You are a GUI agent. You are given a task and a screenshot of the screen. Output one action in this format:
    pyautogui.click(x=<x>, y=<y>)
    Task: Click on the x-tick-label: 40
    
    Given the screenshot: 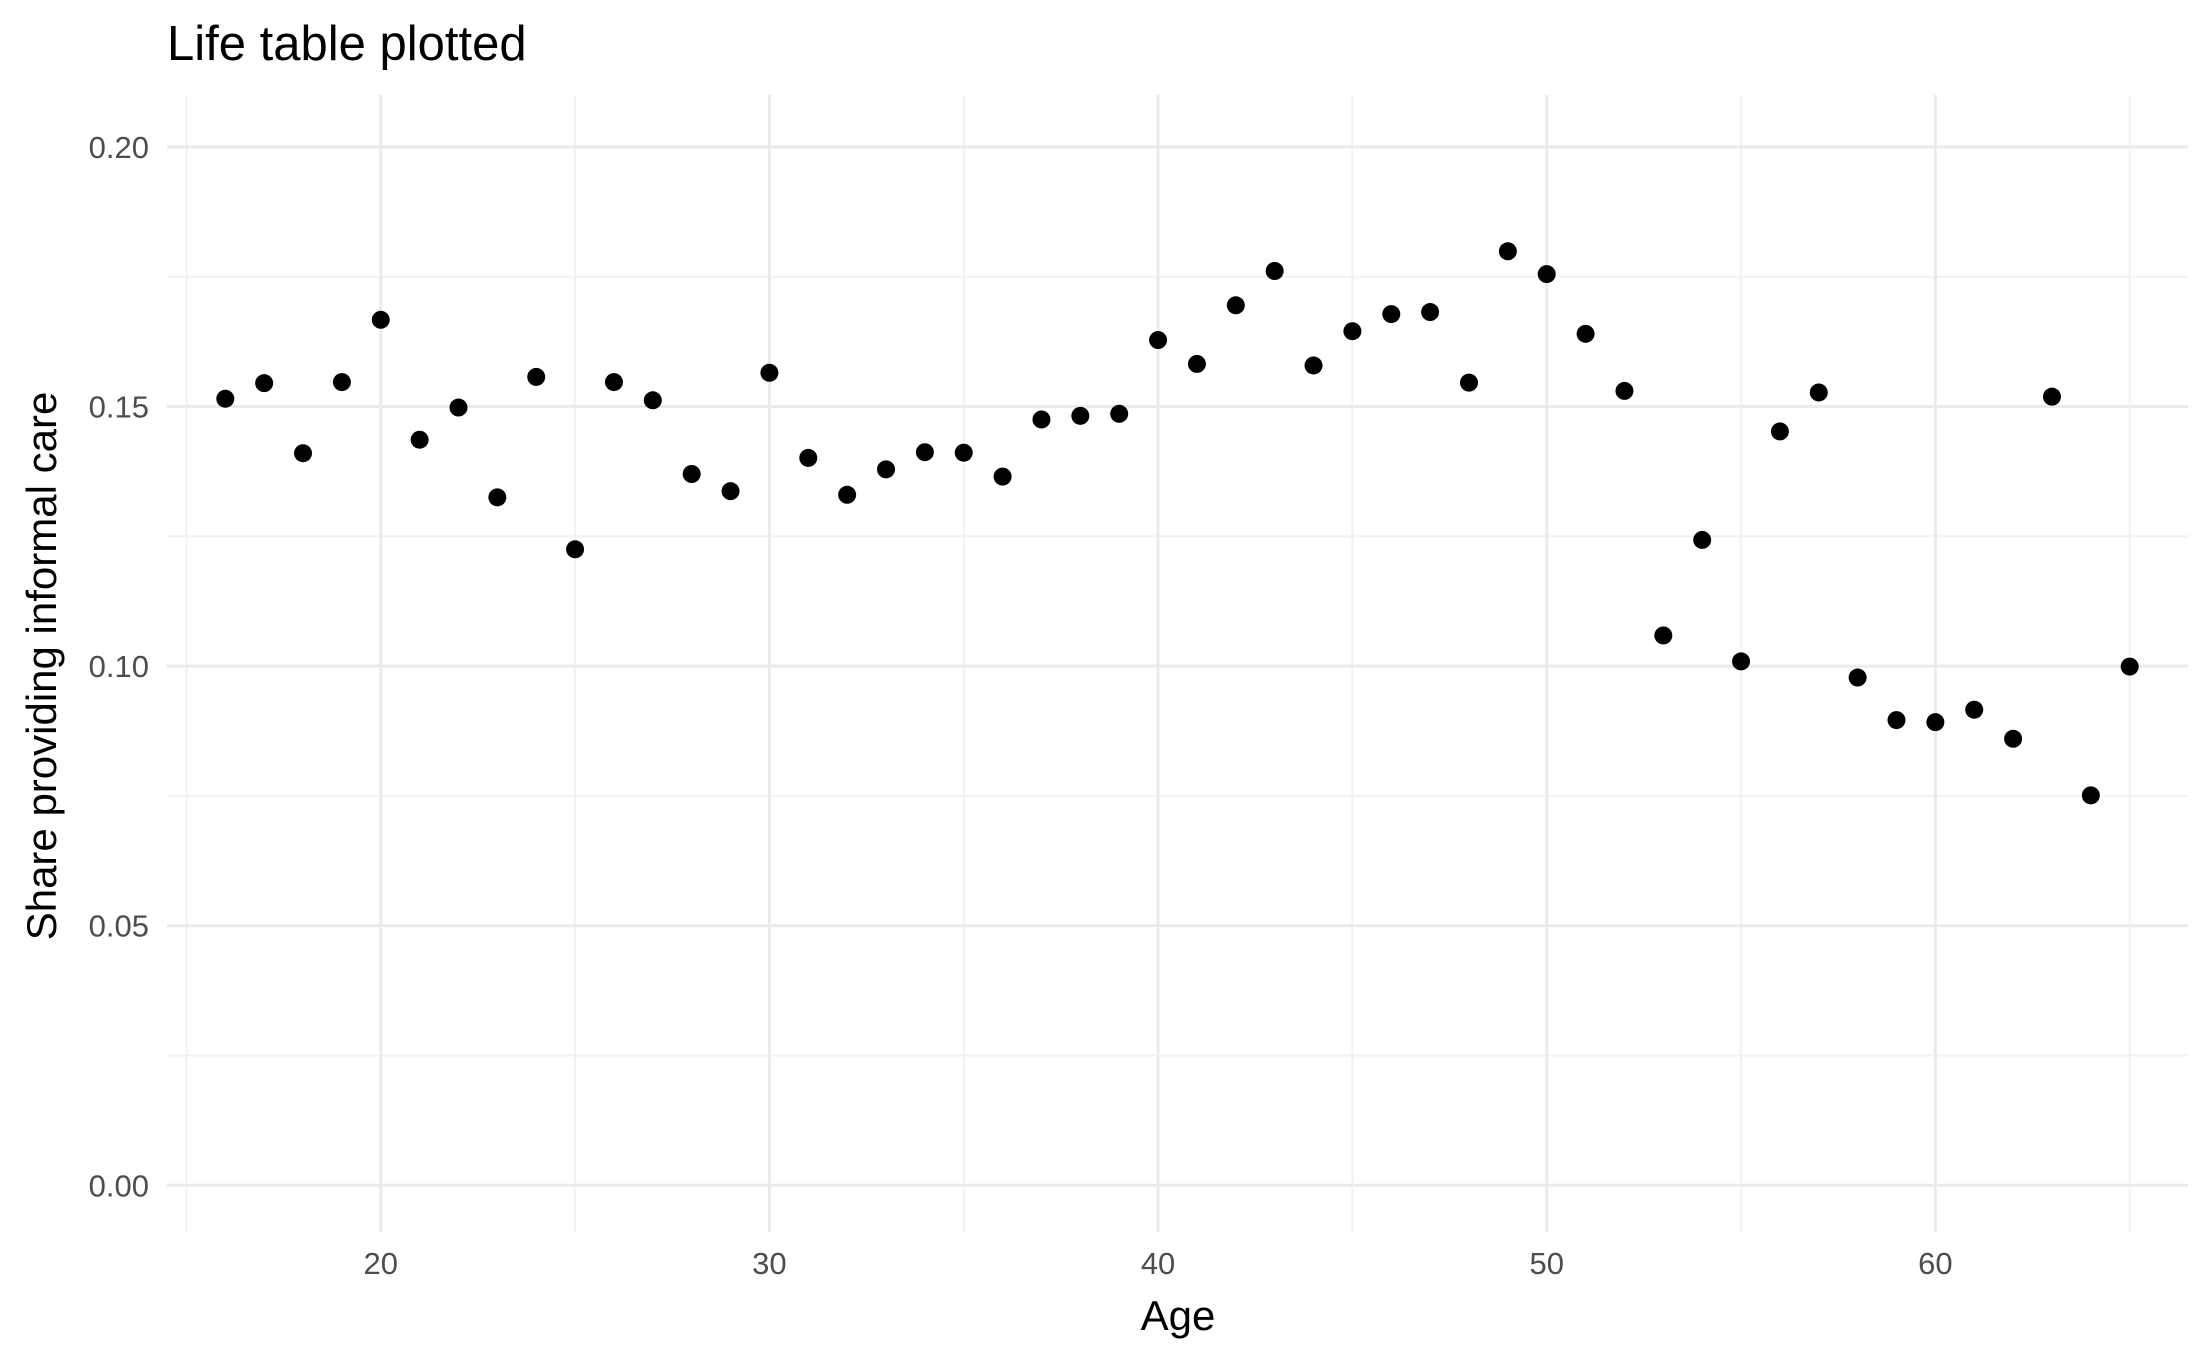 What is the action you would take?
    pyautogui.click(x=1158, y=1263)
    